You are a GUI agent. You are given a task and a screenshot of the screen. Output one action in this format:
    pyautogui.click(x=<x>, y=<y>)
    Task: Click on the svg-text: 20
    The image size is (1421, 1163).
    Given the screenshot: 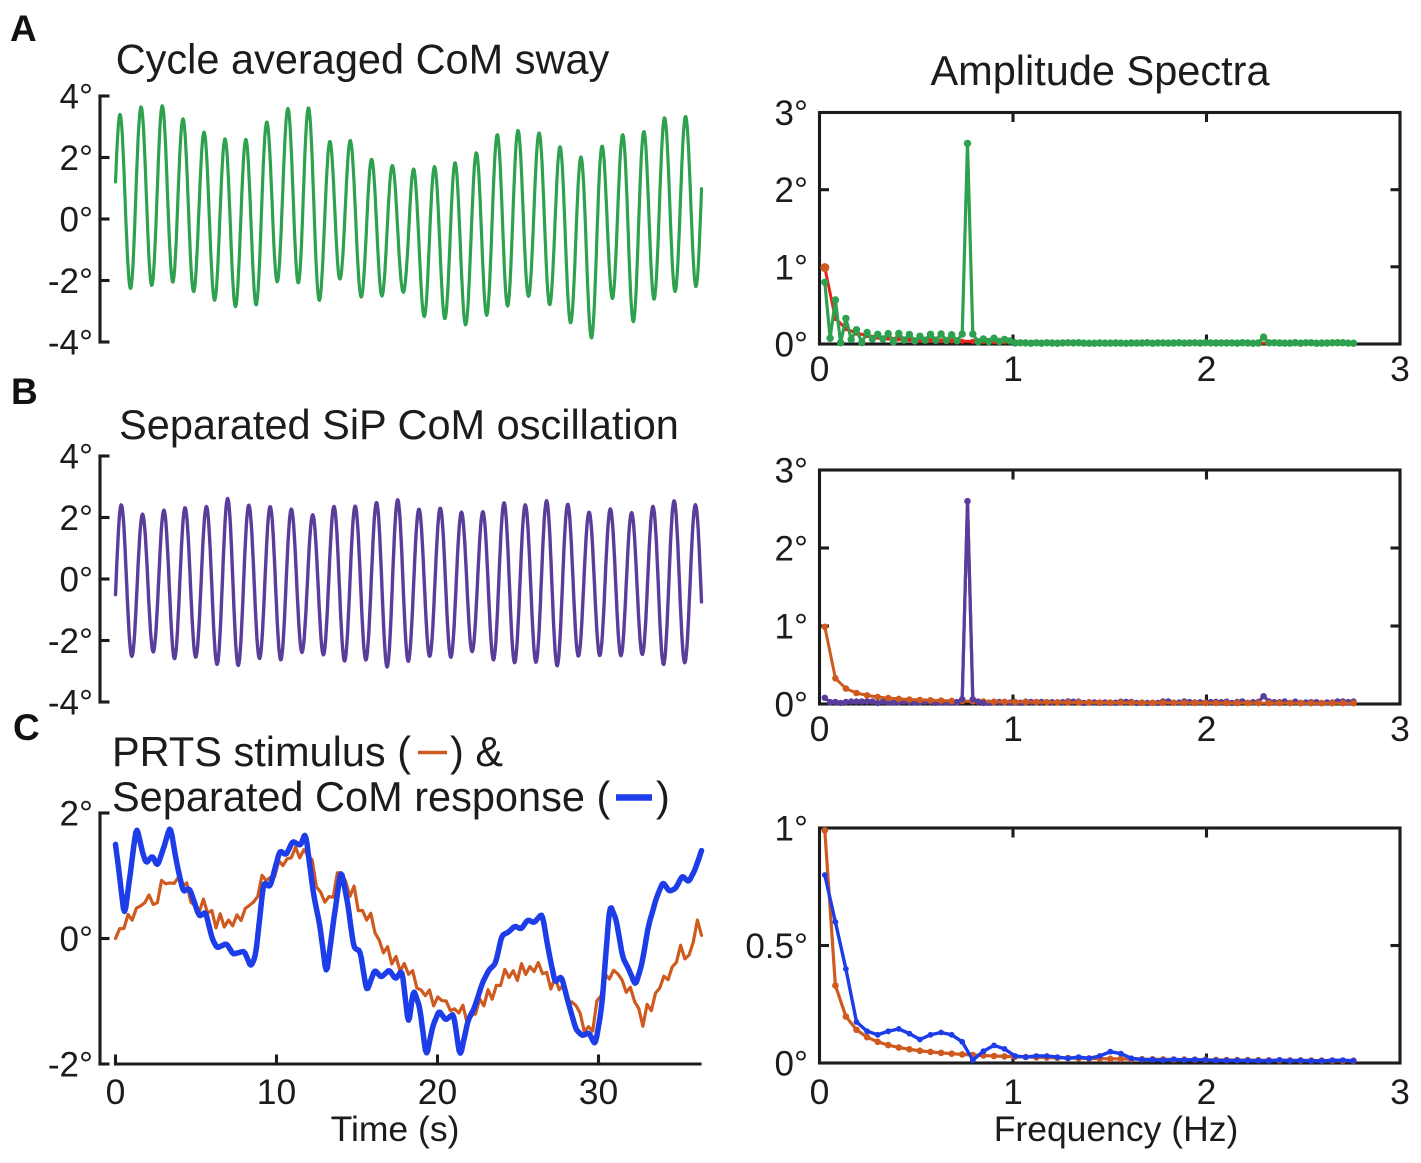 What is the action you would take?
    pyautogui.click(x=438, y=1092)
    